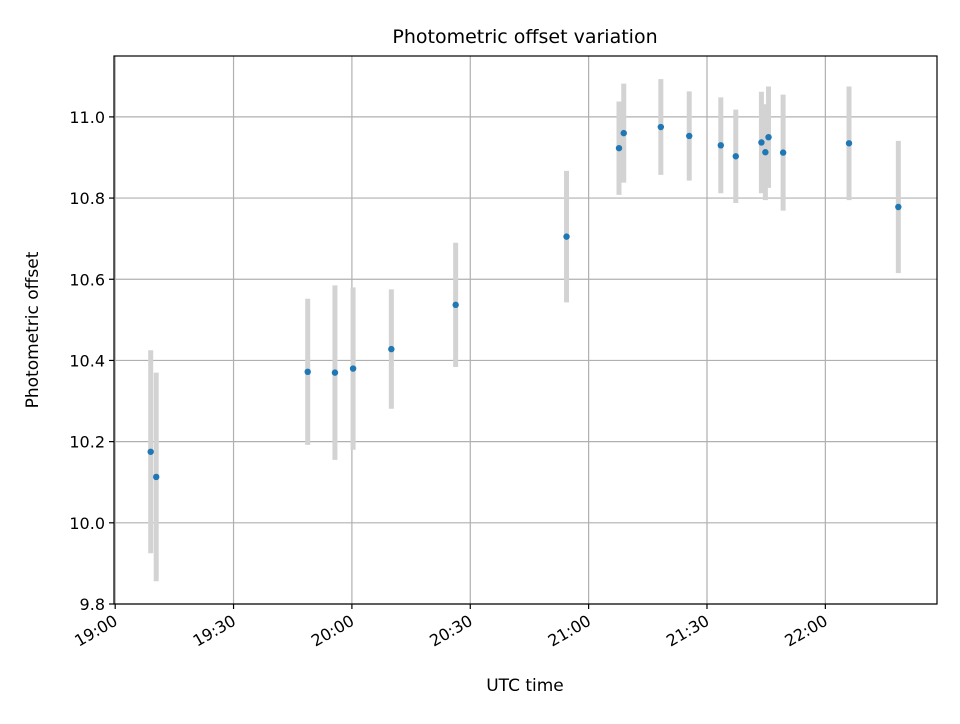 This screenshot has height=724, width=960. I want to click on y-tick-label: 10.2, so click(87, 442).